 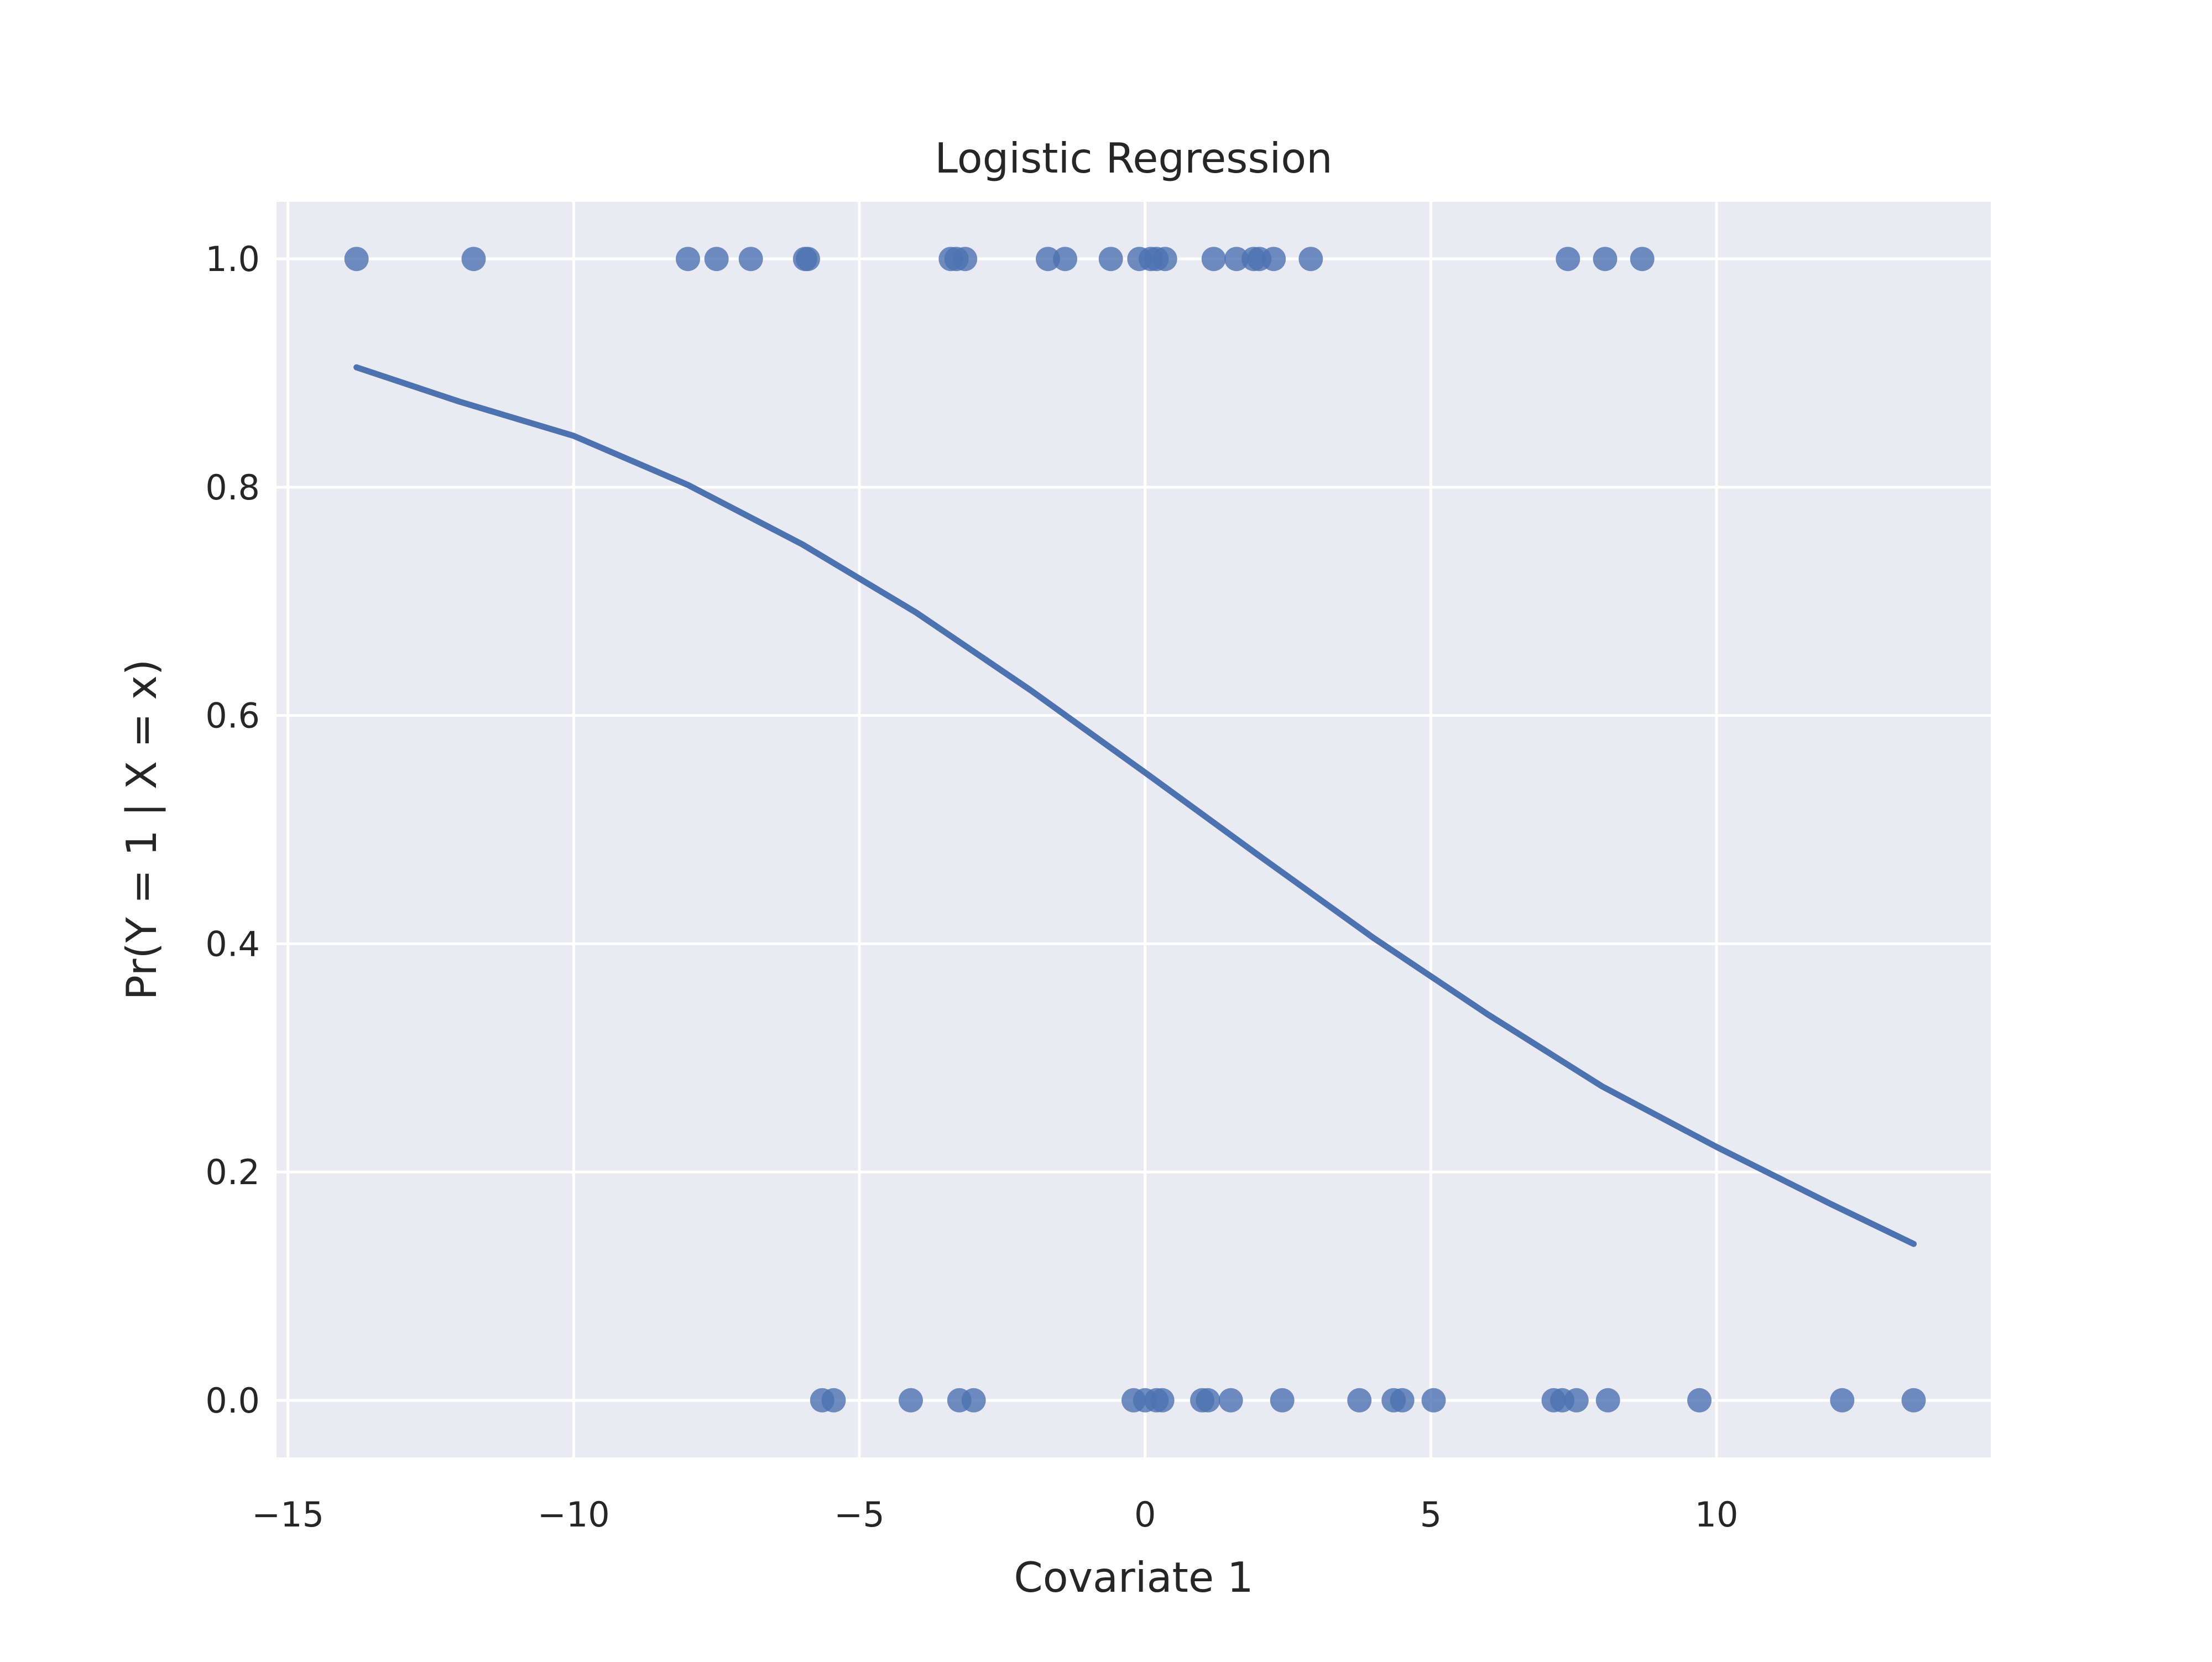 What do you see at coordinates (233, 1400) in the screenshot?
I see `y-tick-label: 0.0` at bounding box center [233, 1400].